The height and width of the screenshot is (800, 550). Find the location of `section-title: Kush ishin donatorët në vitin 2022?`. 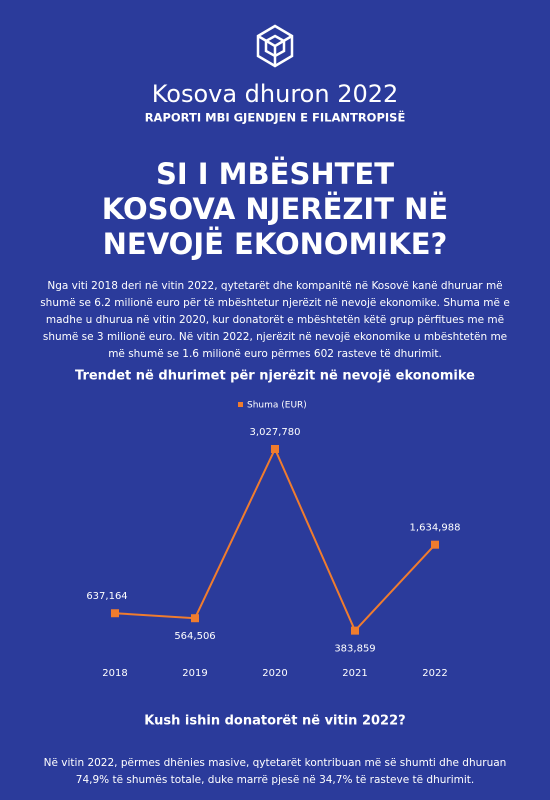

section-title: Kush ishin donatorët në vitin 2022? is located at coordinates (274, 721).